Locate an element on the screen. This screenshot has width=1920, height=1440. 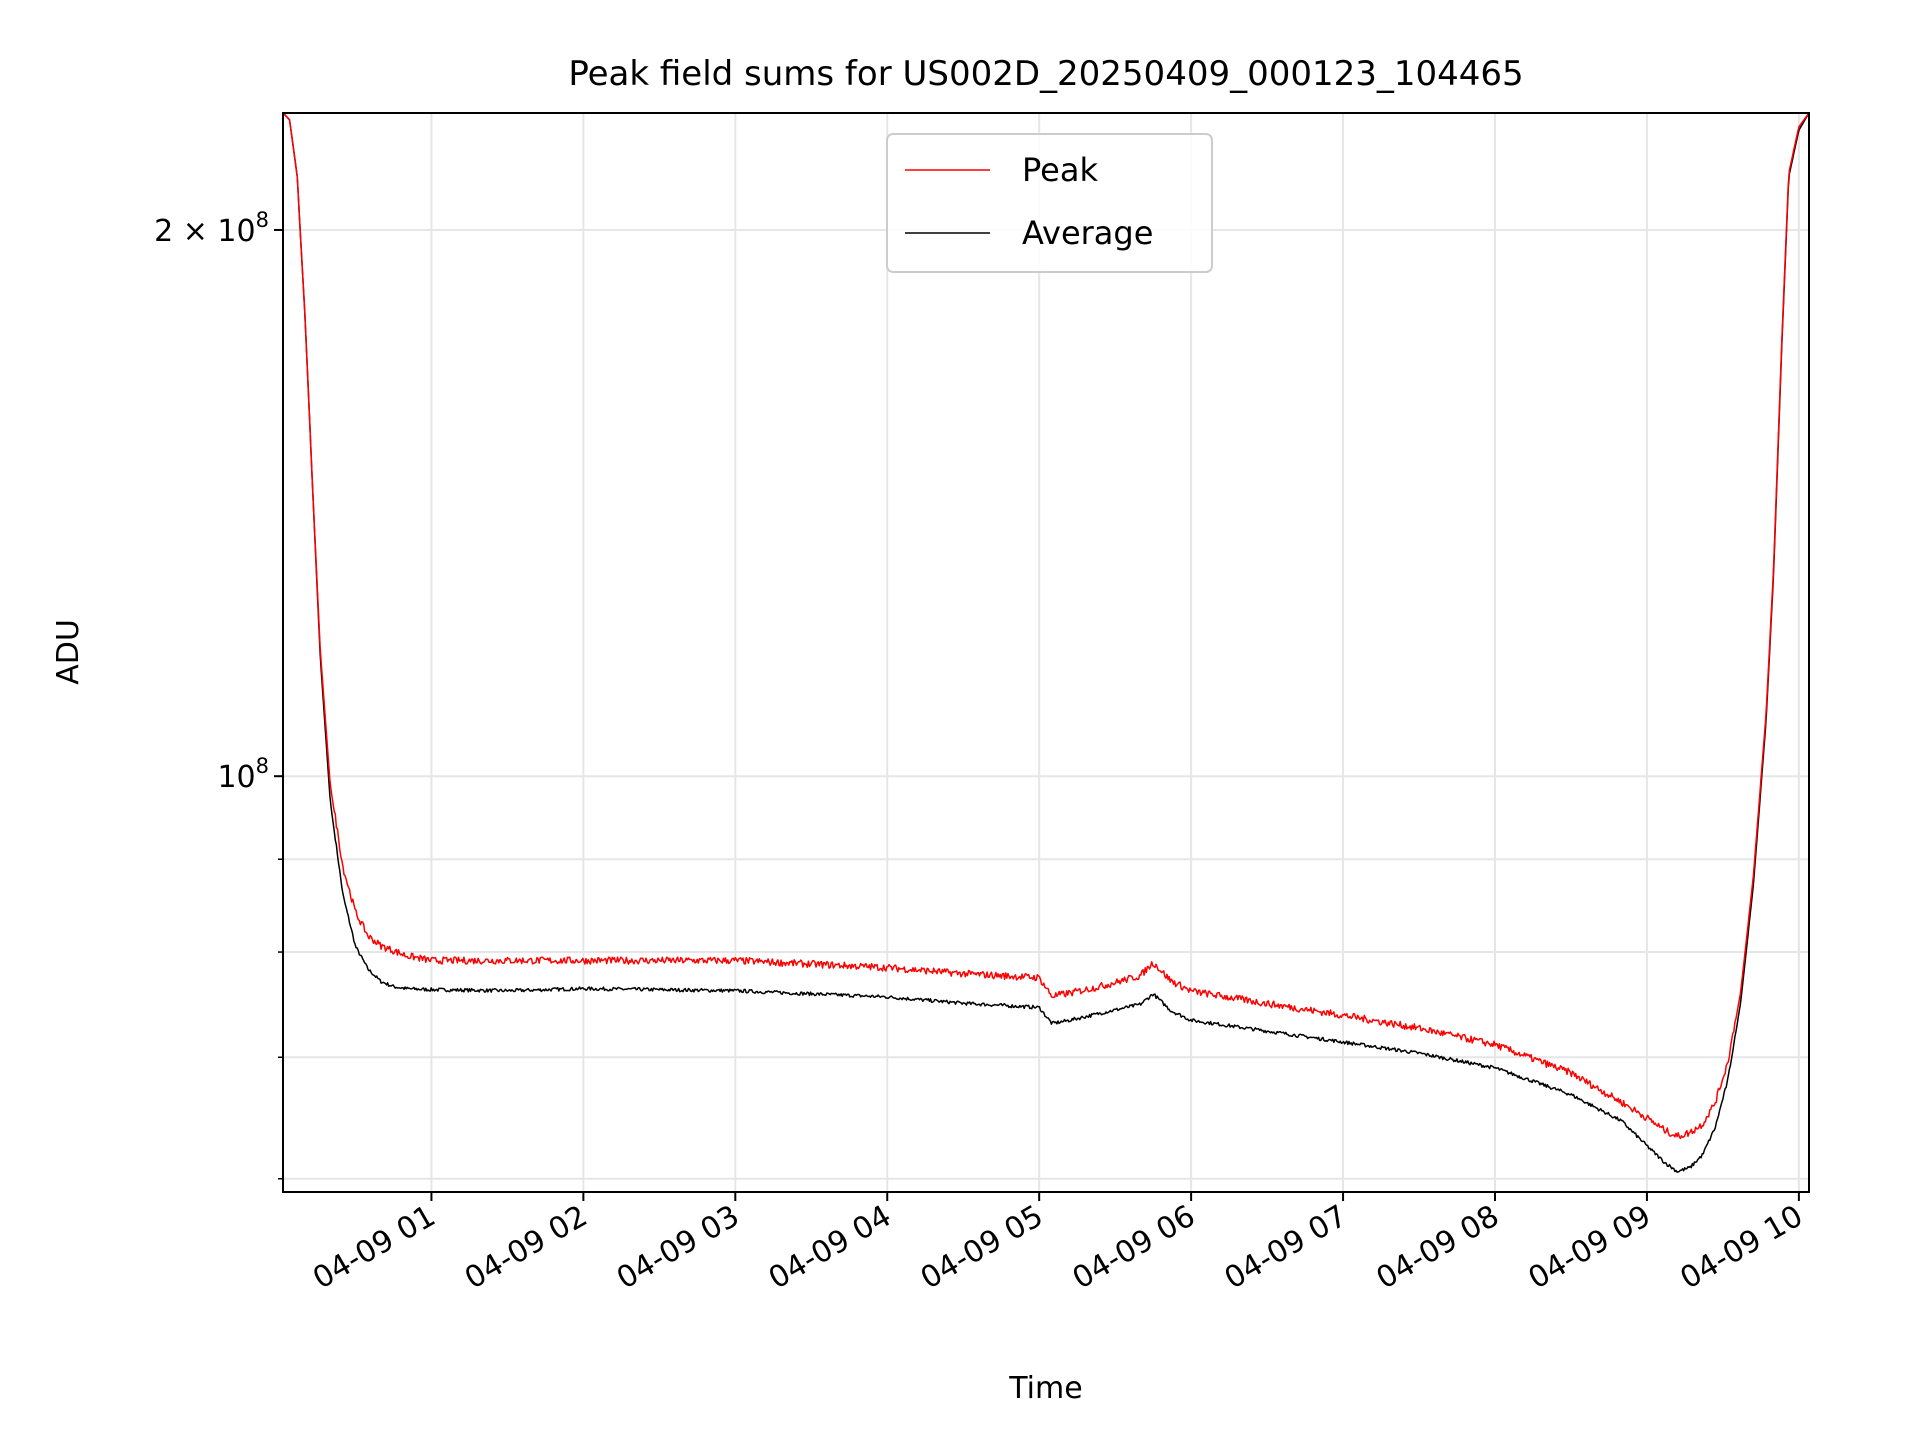
legend: Peak Average is located at coordinates (1049, 203).